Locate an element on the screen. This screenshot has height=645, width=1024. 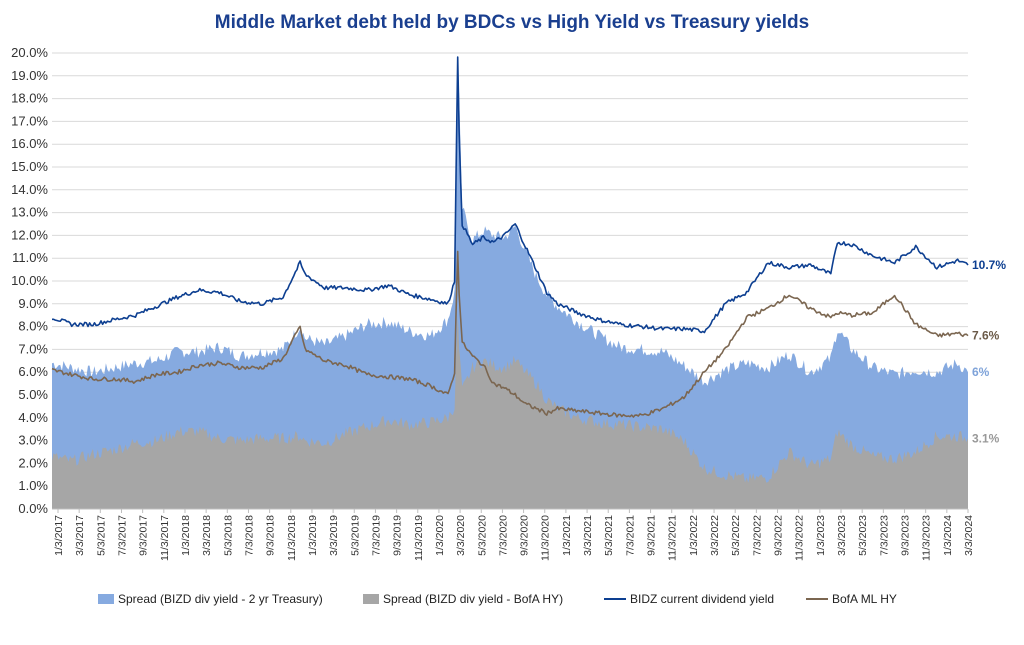
x-tick-label: 5/3/2017 is located at coordinates (101, 535).